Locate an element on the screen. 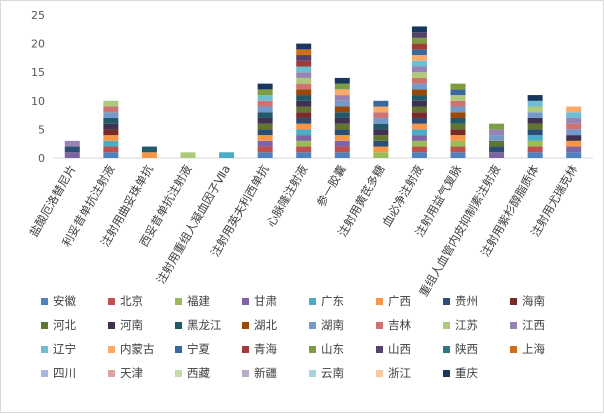 The height and width of the screenshot is (416, 604). legend-label: 广东 is located at coordinates (332, 301).